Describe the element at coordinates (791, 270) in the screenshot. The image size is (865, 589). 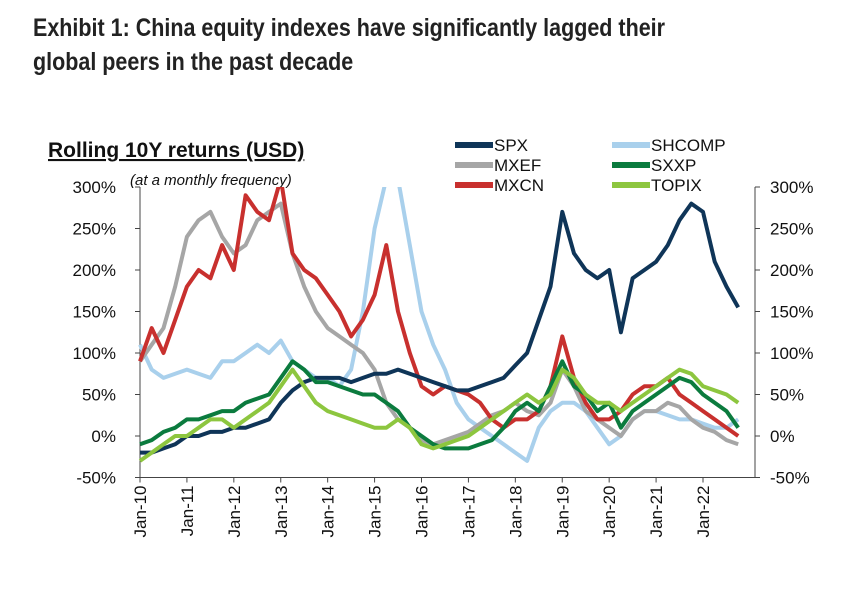
I see `y-tick-label-right: 200%` at that location.